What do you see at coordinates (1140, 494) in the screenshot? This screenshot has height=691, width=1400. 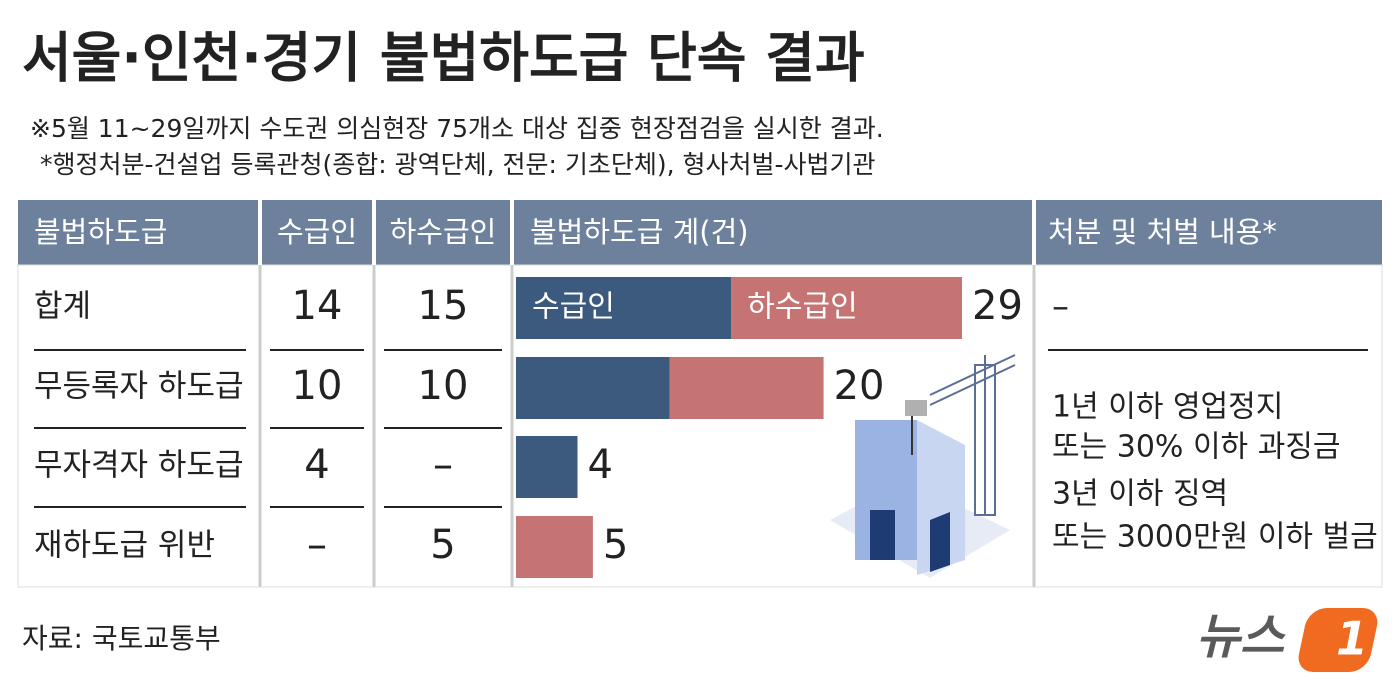 I see `disposition: 3년 이하 징역` at bounding box center [1140, 494].